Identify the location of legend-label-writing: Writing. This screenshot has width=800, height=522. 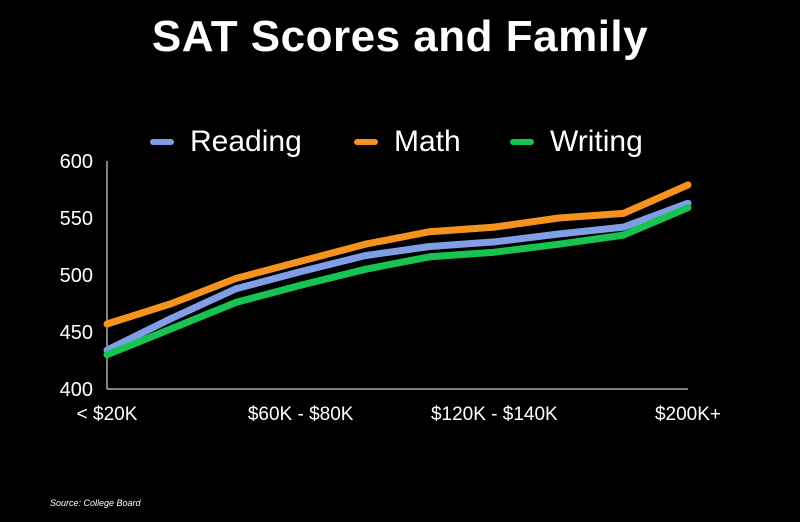
(596, 141).